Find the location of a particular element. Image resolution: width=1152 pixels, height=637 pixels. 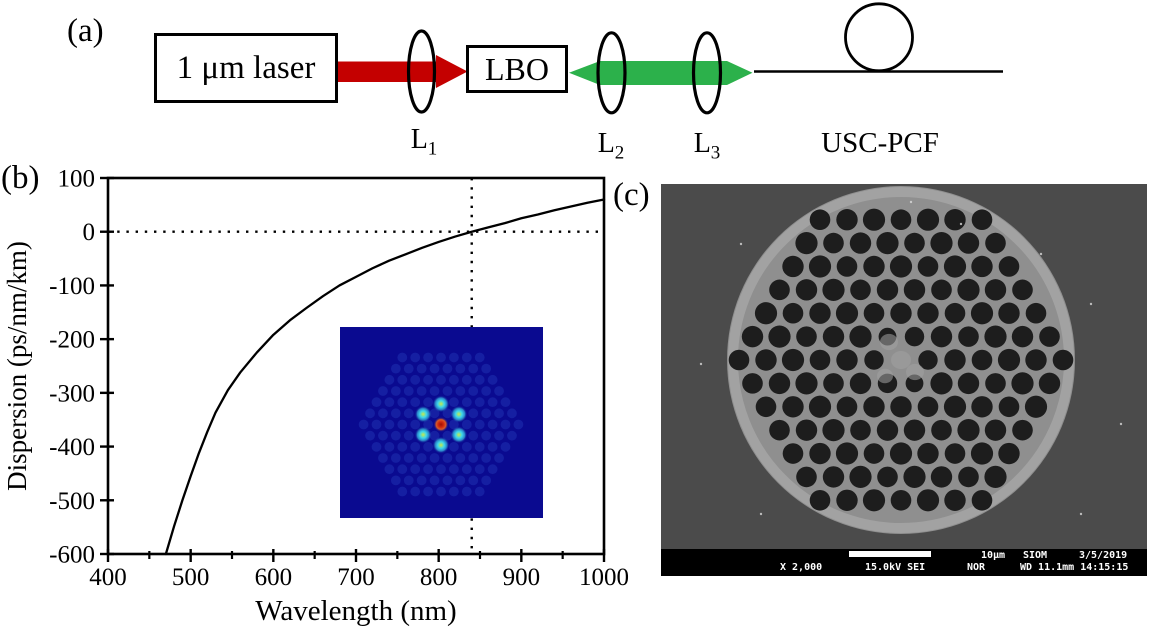

lens-l2-icon is located at coordinates (611, 73).